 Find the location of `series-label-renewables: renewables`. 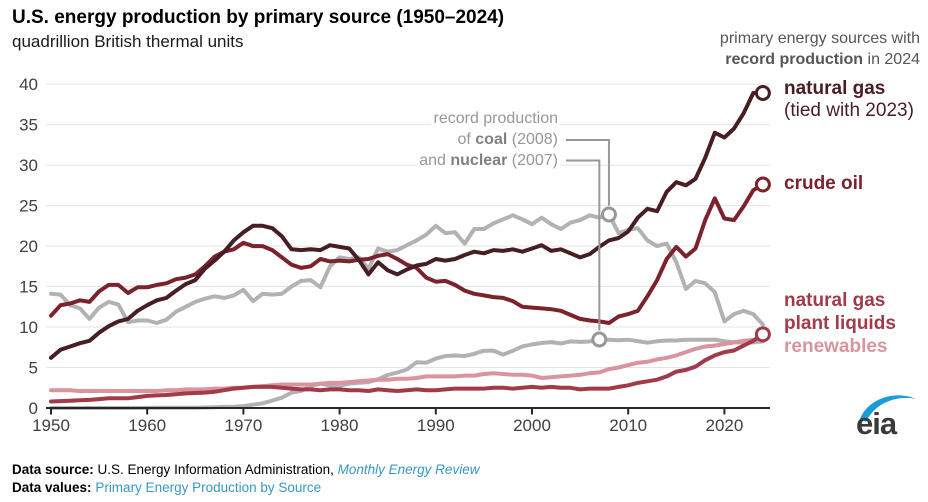

series-label-renewables: renewables is located at coordinates (836, 346).